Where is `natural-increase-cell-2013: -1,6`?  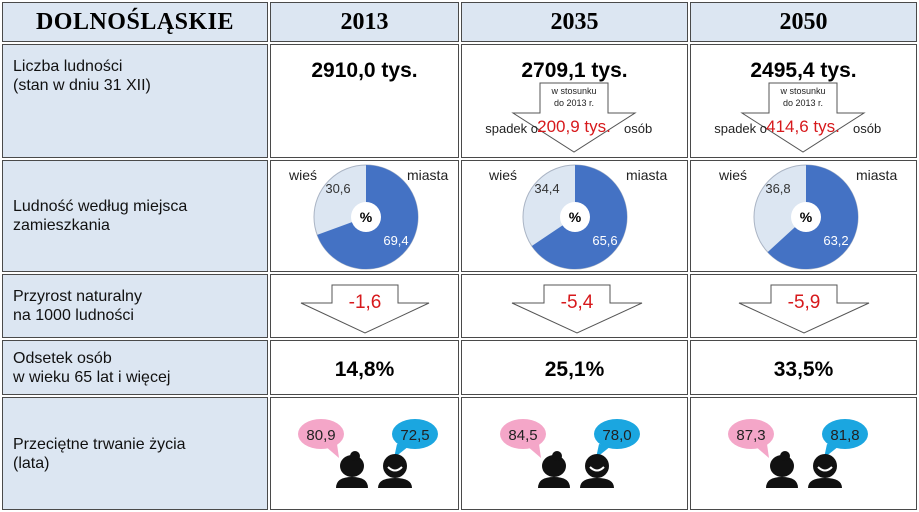 natural-increase-cell-2013: -1,6 is located at coordinates (364, 306).